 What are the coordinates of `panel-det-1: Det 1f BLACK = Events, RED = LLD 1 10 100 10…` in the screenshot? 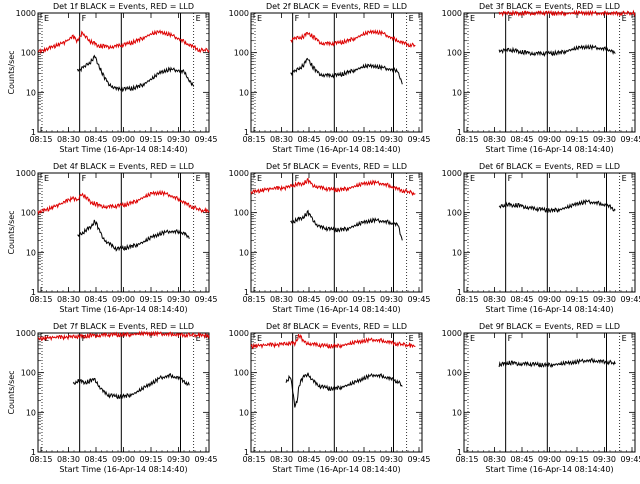 It's located at (112, 78).